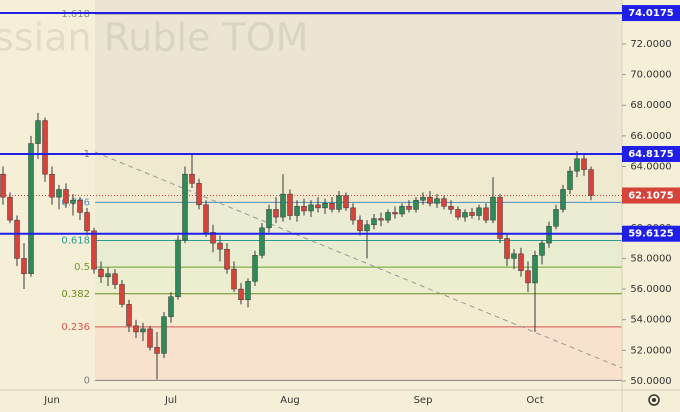 This screenshot has height=412, width=680. What do you see at coordinates (75, 294) in the screenshot?
I see `fib-label: 0.382` at bounding box center [75, 294].